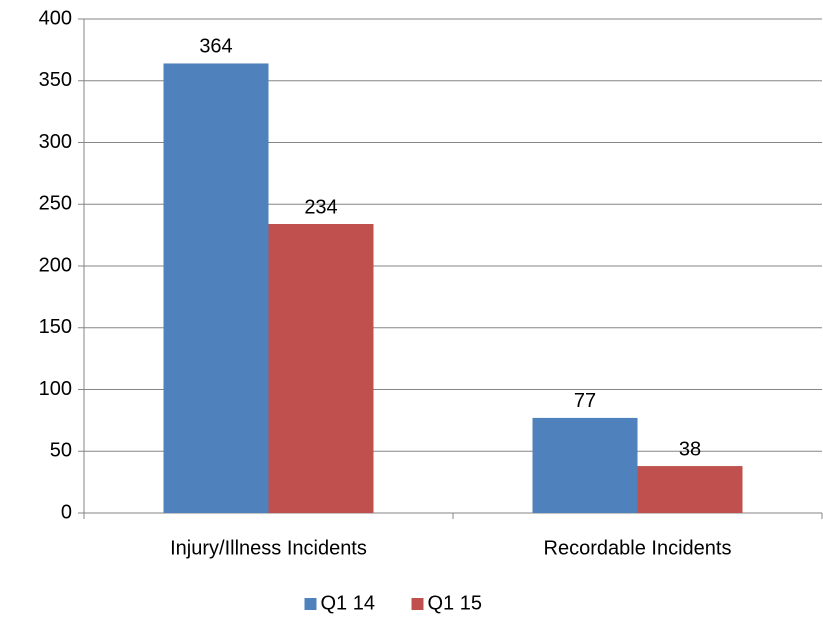 This screenshot has height=619, width=823. Describe the element at coordinates (268, 548) in the screenshot. I see `x-tick-label: Injury/Illness Incidents` at that location.